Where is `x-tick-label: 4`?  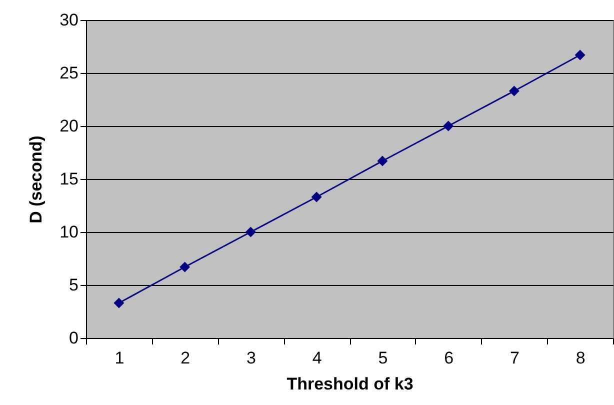
x-tick-label: 4 is located at coordinates (317, 358).